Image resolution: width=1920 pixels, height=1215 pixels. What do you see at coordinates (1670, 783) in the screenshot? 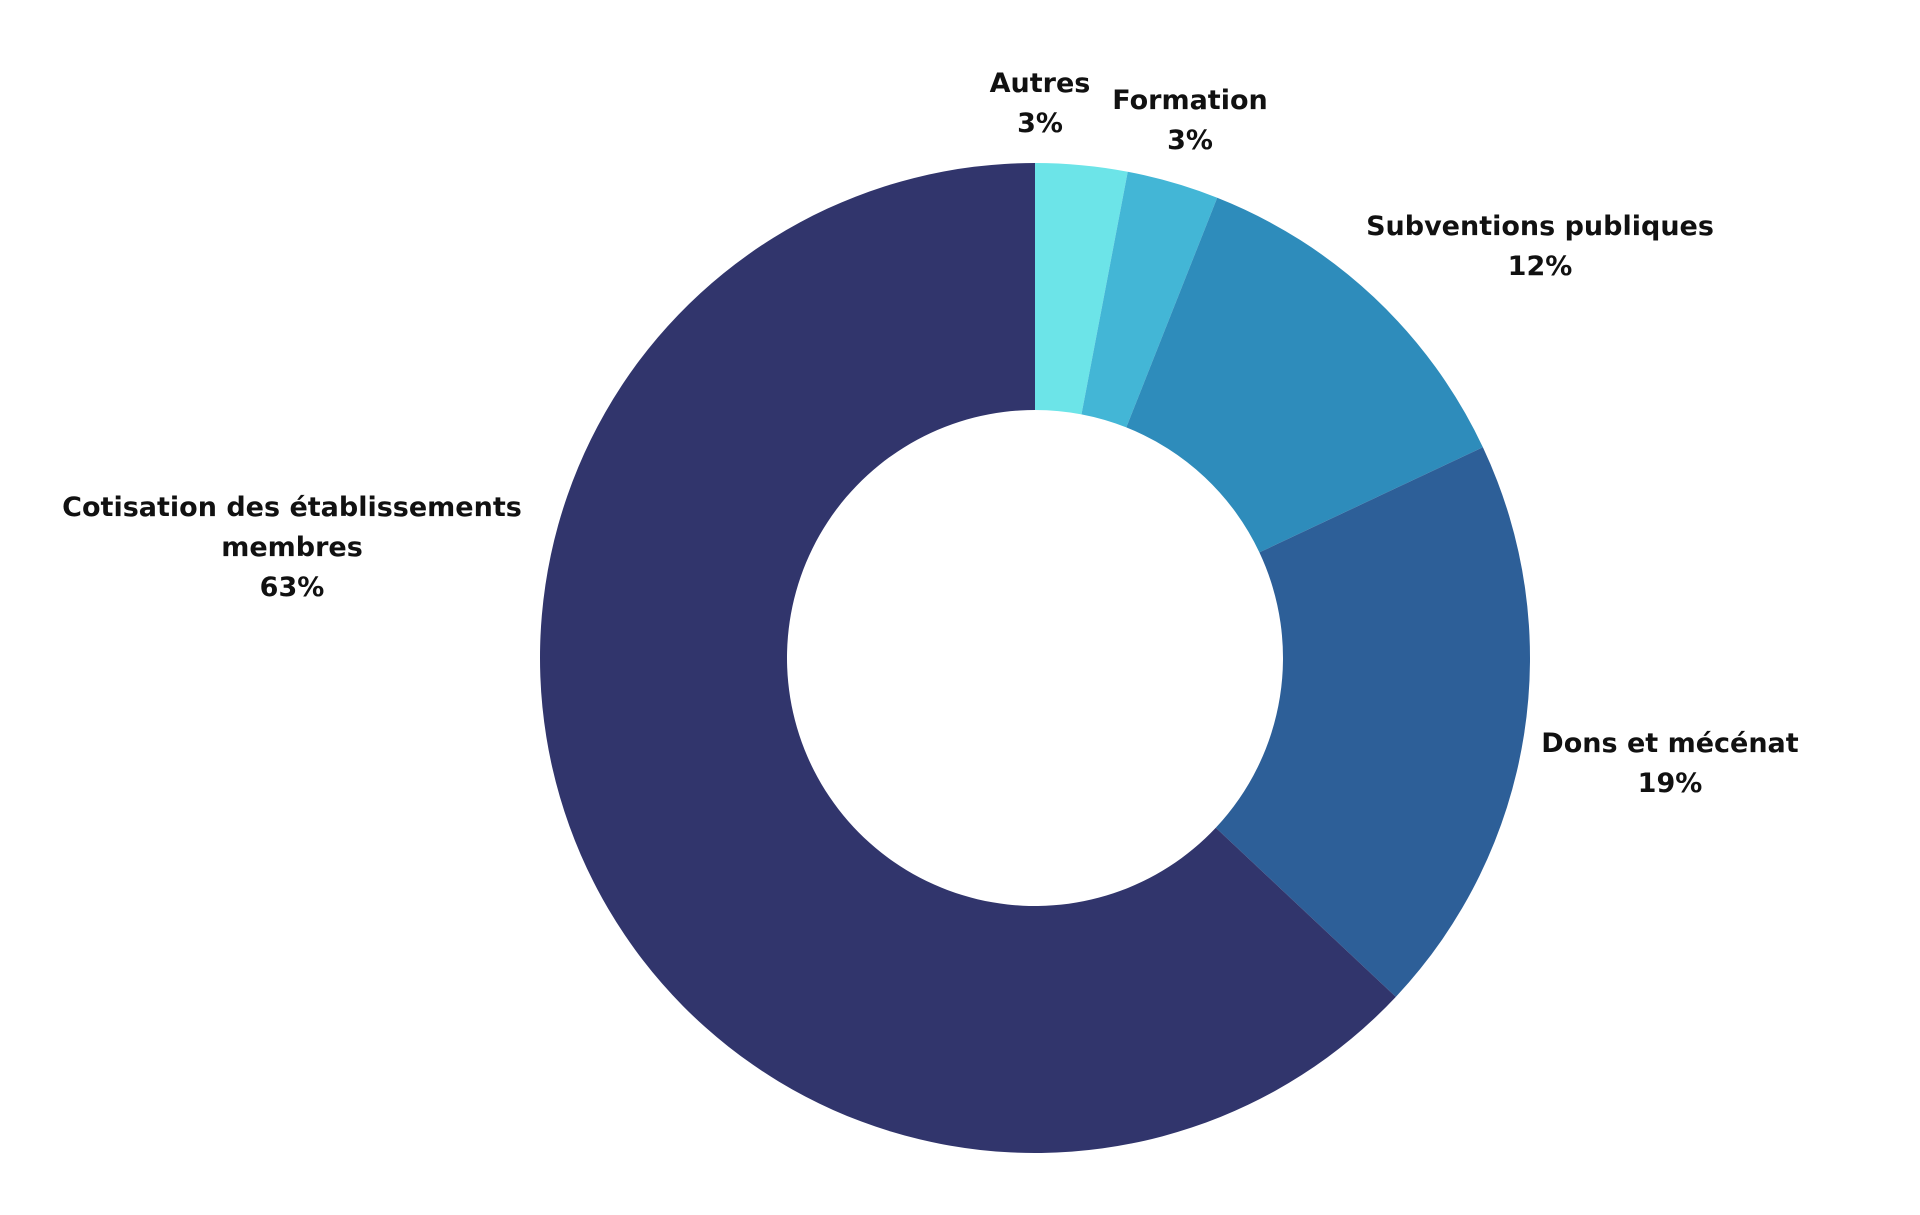
I see `slice-value: 19%` at bounding box center [1670, 783].